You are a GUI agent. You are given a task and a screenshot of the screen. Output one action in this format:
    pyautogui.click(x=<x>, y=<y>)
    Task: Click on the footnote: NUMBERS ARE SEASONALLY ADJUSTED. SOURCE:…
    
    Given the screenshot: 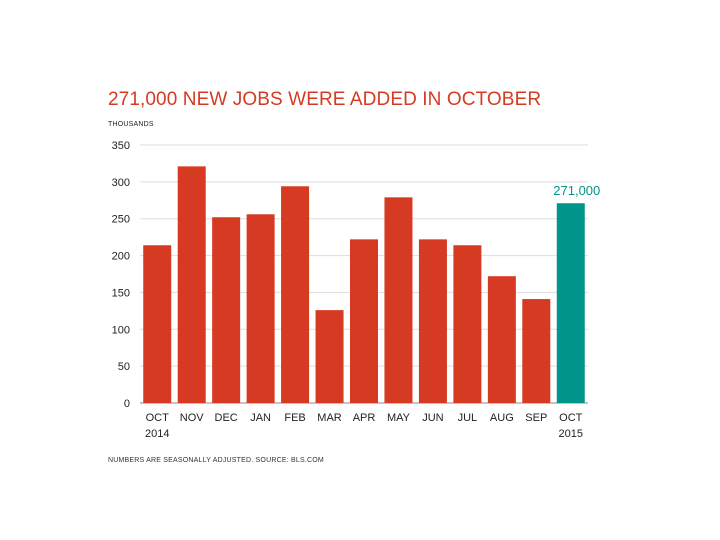 What is the action you would take?
    pyautogui.click(x=216, y=460)
    